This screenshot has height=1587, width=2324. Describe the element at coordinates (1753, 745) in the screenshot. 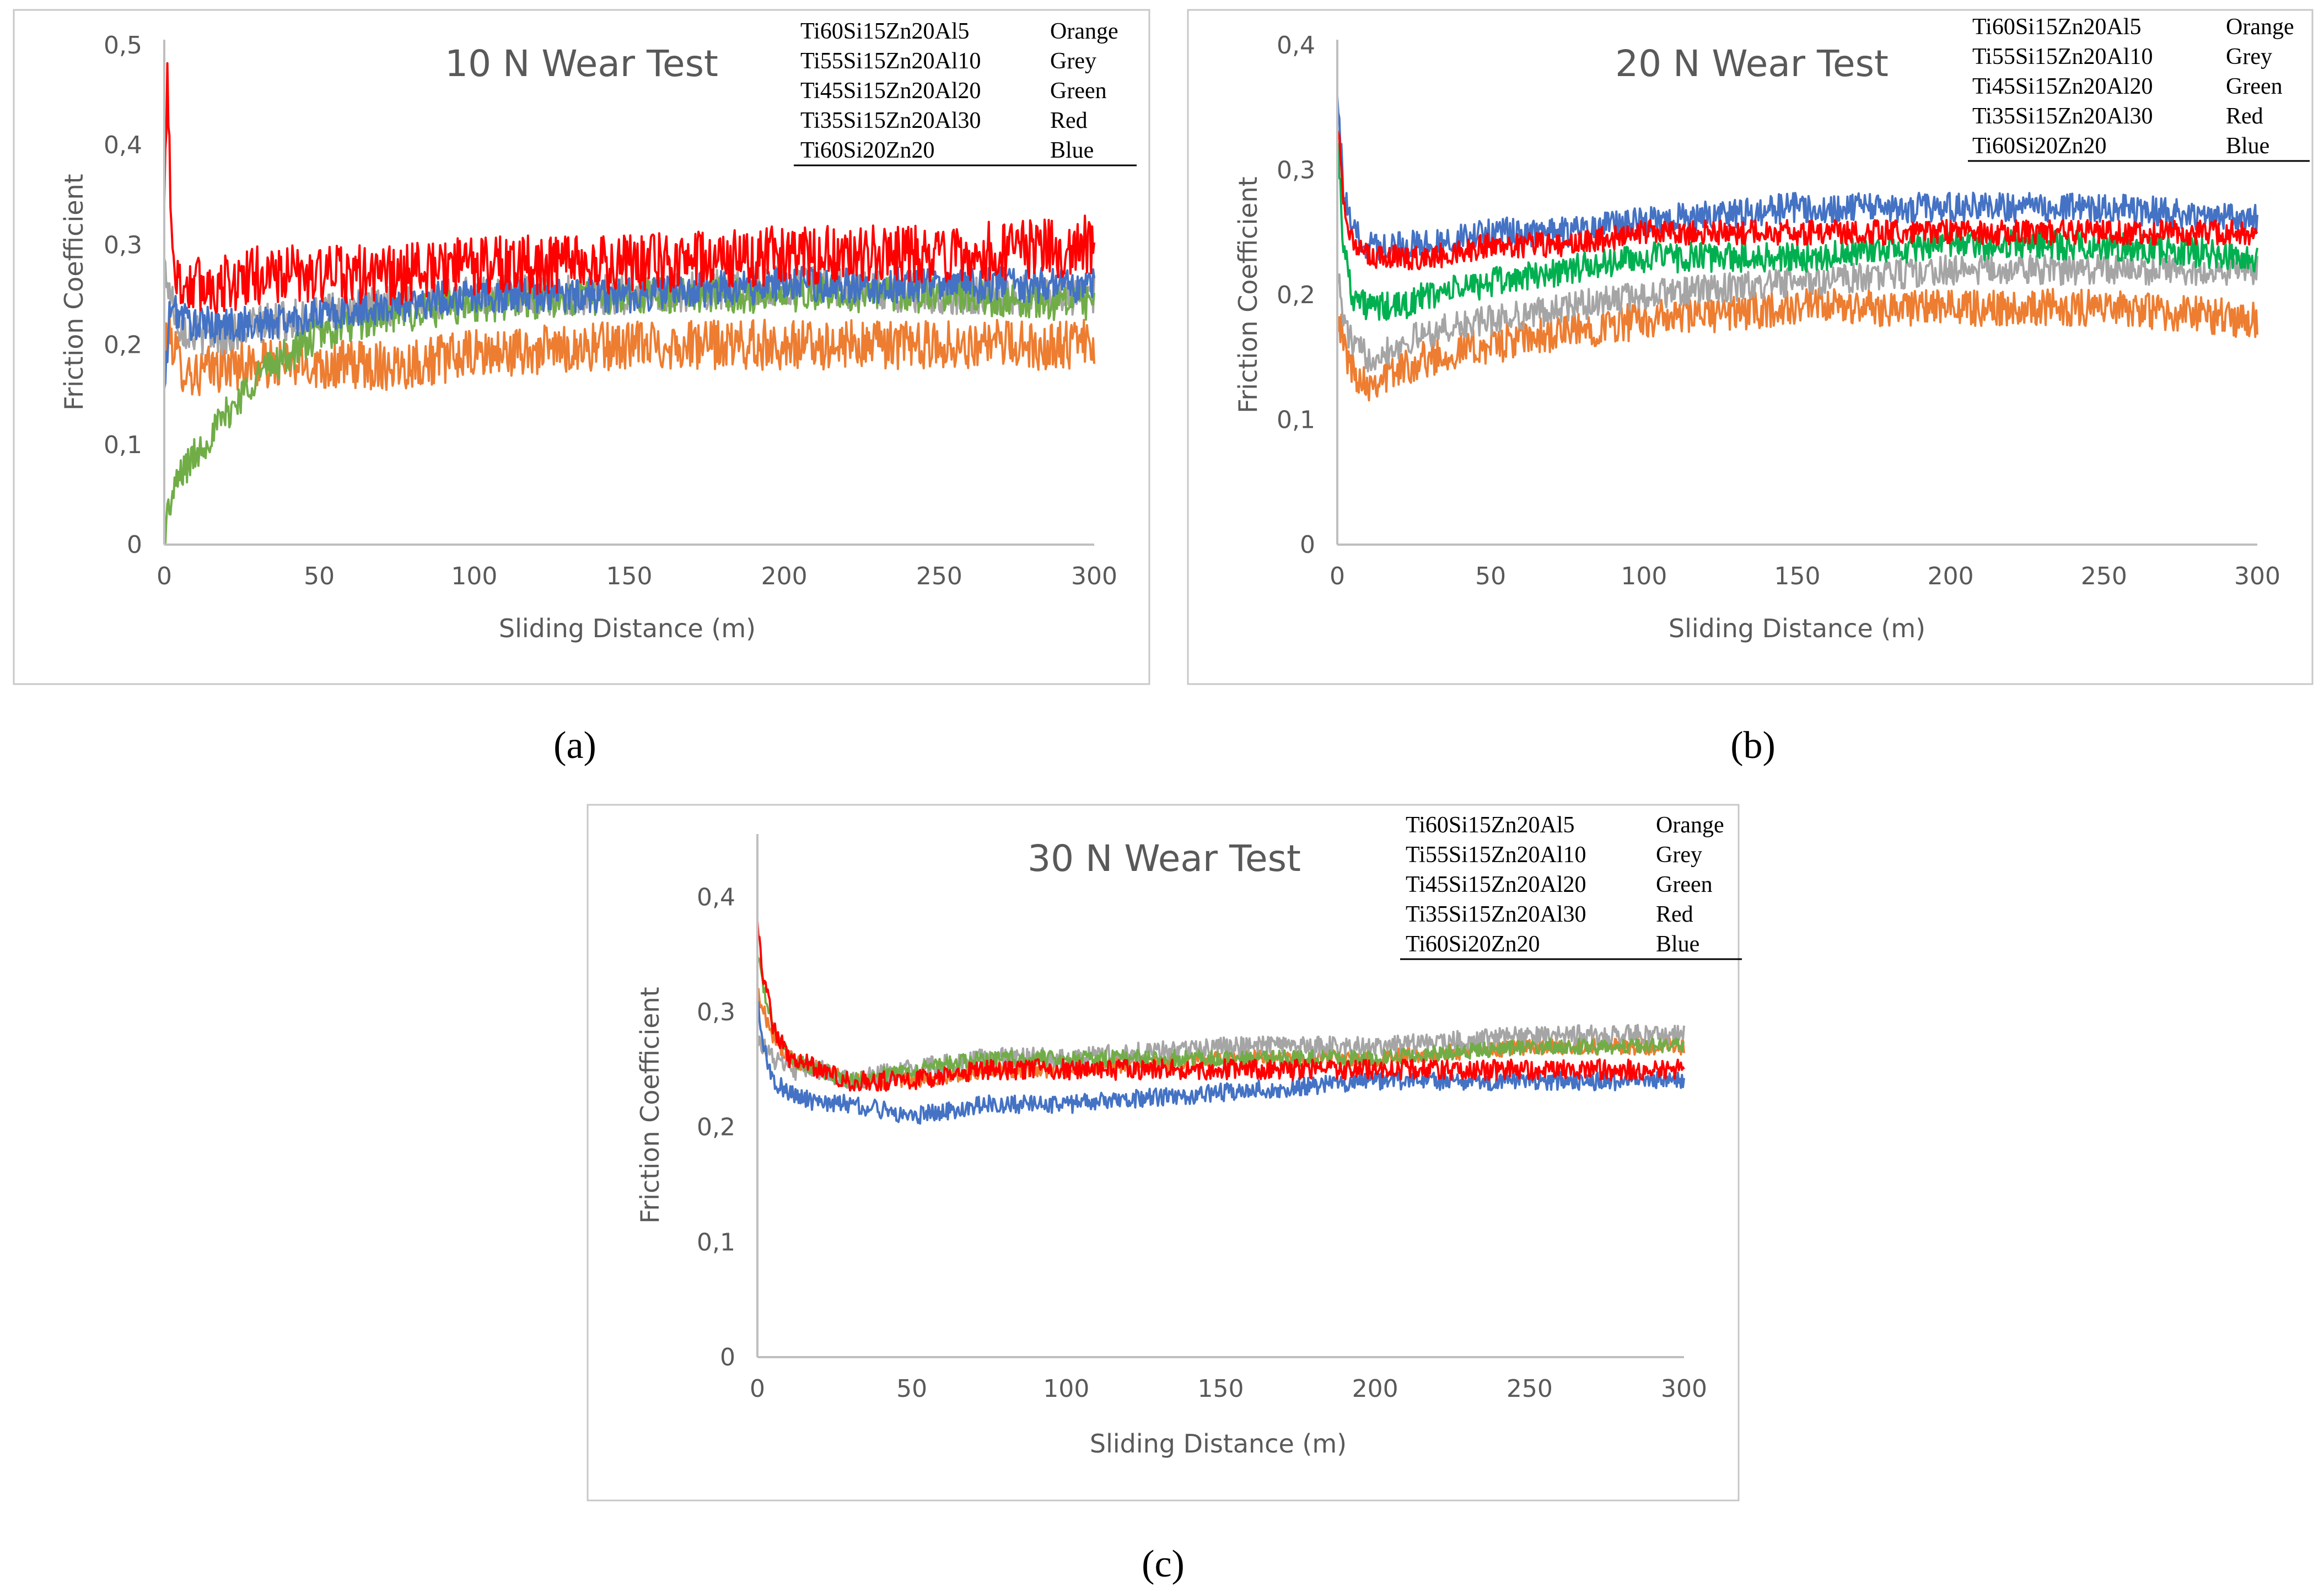

I see `panel-caption-b: (b)` at that location.